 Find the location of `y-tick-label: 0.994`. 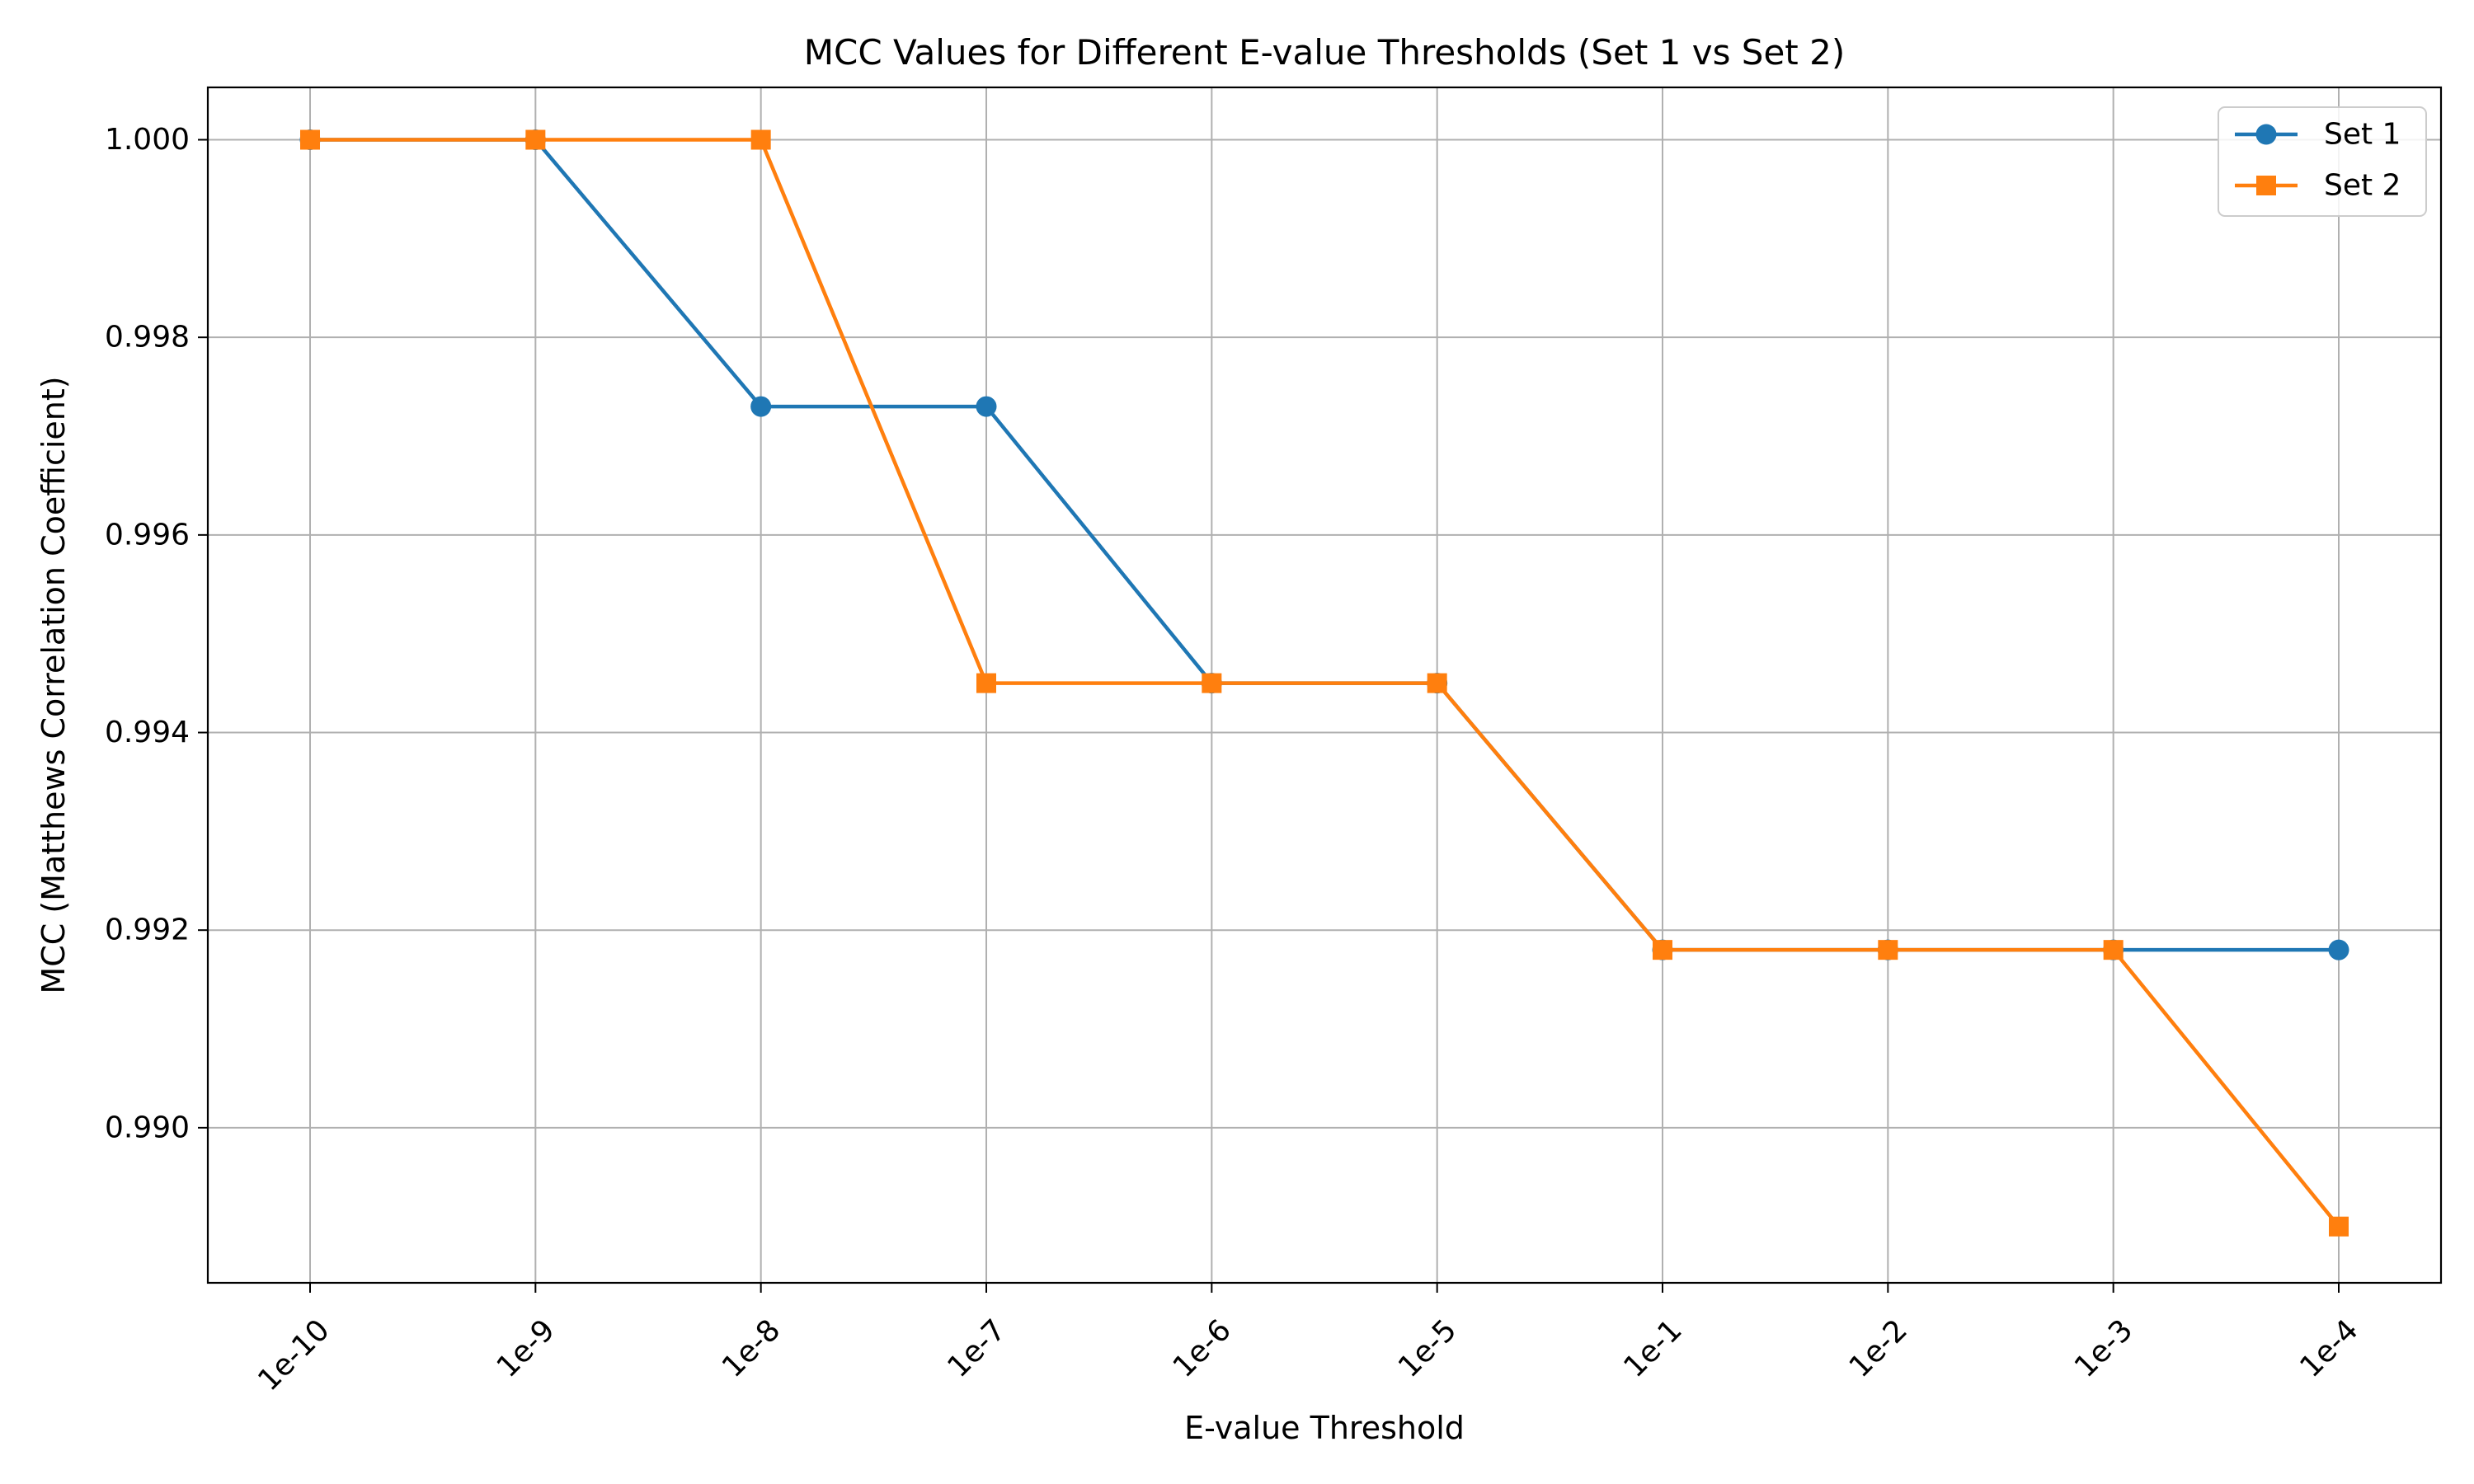

y-tick-label: 0.994 is located at coordinates (147, 732).